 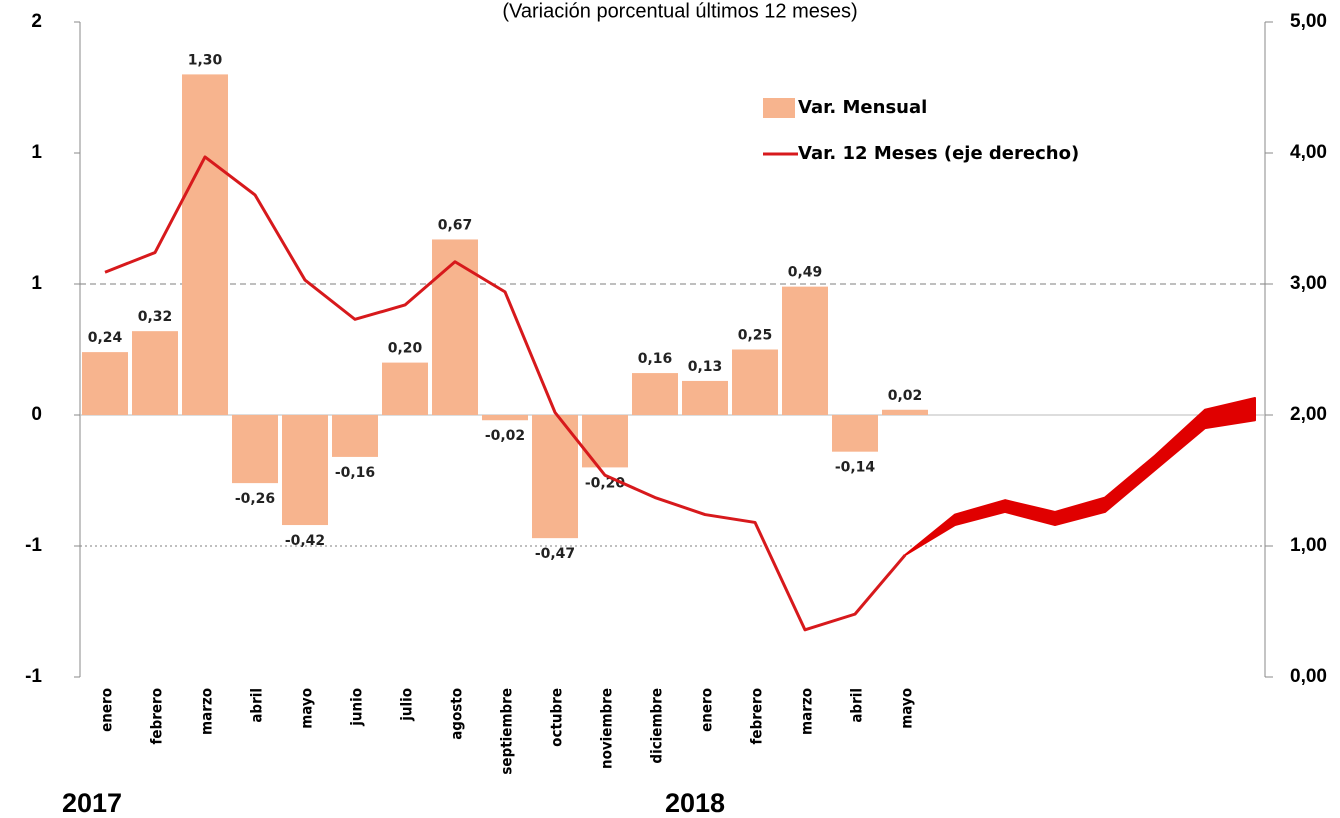 I want to click on year-label: 2018, so click(x=695, y=803).